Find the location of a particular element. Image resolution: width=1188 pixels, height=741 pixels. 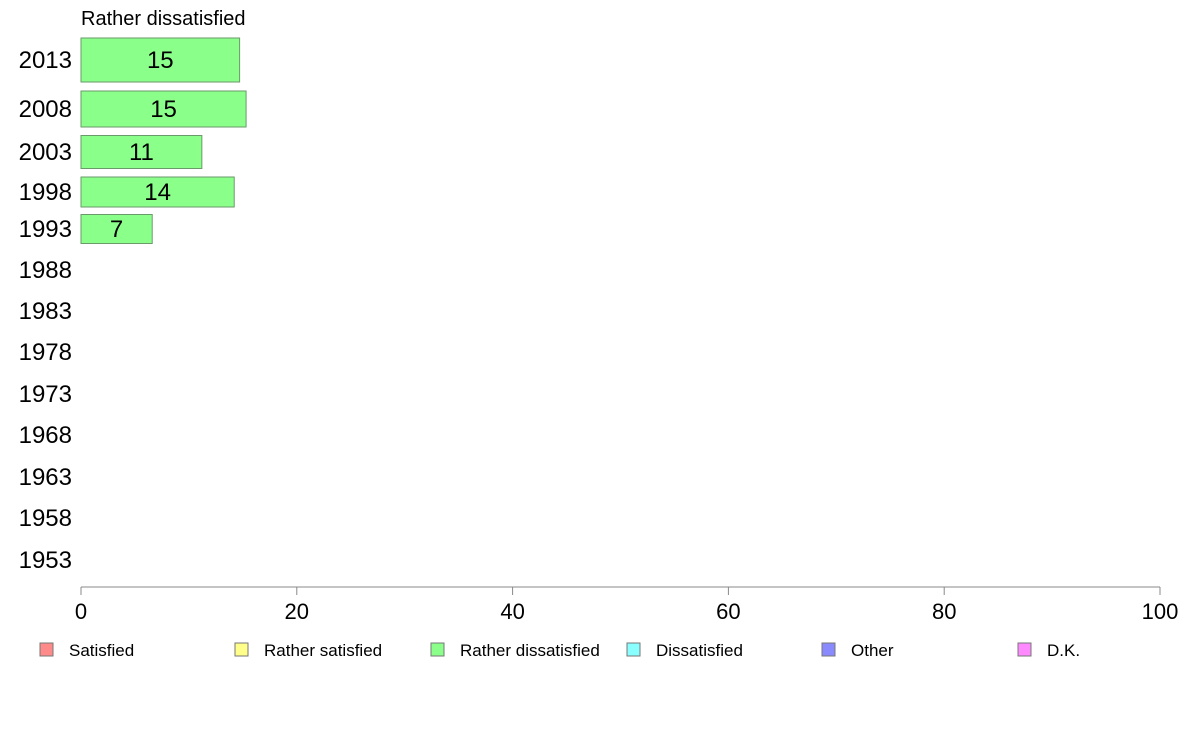

bar-value-label: 14 is located at coordinates (157, 192).